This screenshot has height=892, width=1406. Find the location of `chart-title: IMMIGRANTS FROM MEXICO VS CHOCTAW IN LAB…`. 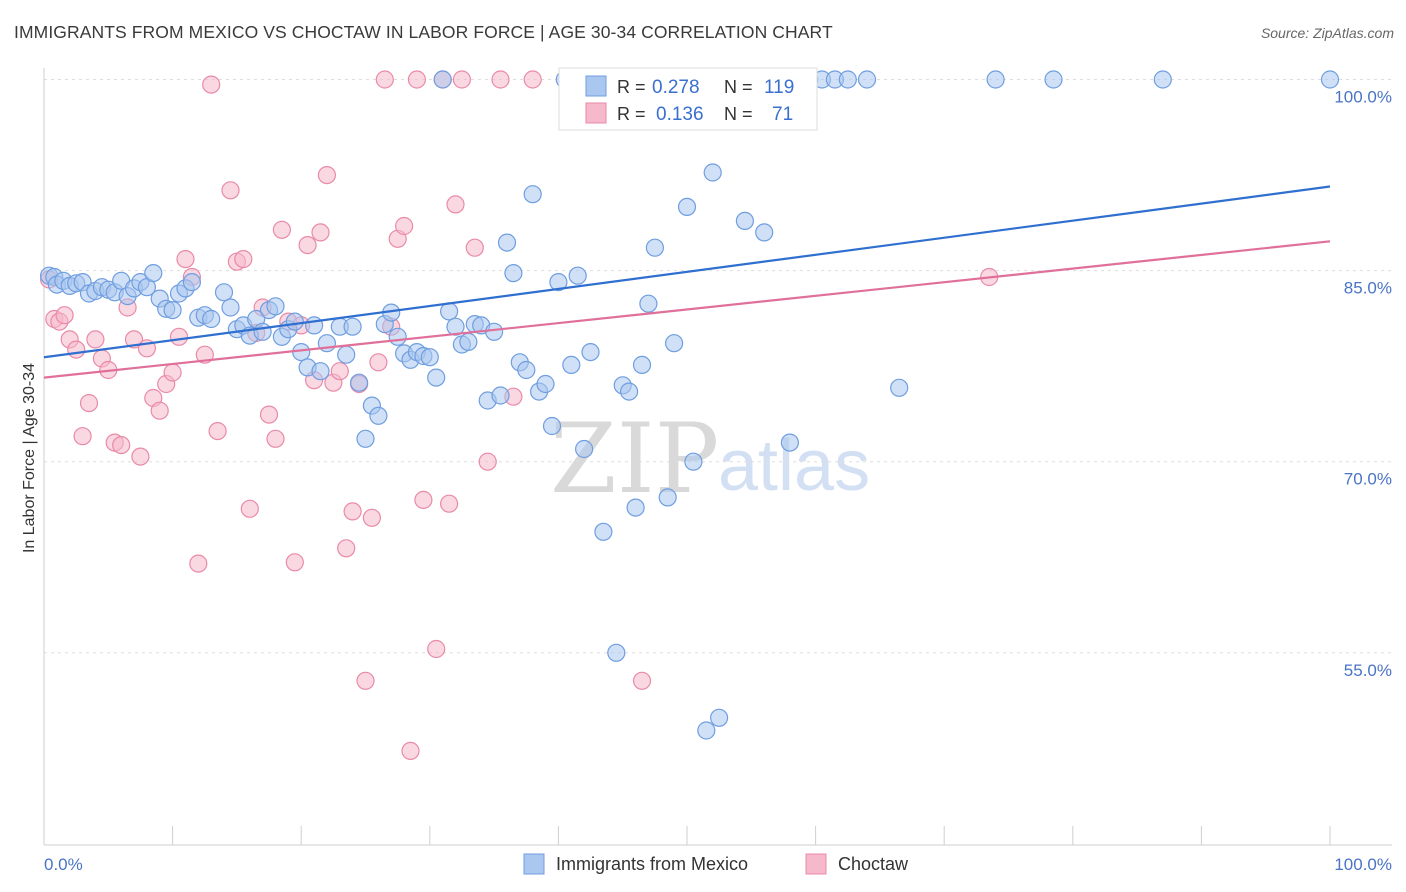

chart-title: IMMIGRANTS FROM MEXICO VS CHOCTAW IN LAB… is located at coordinates (423, 32).